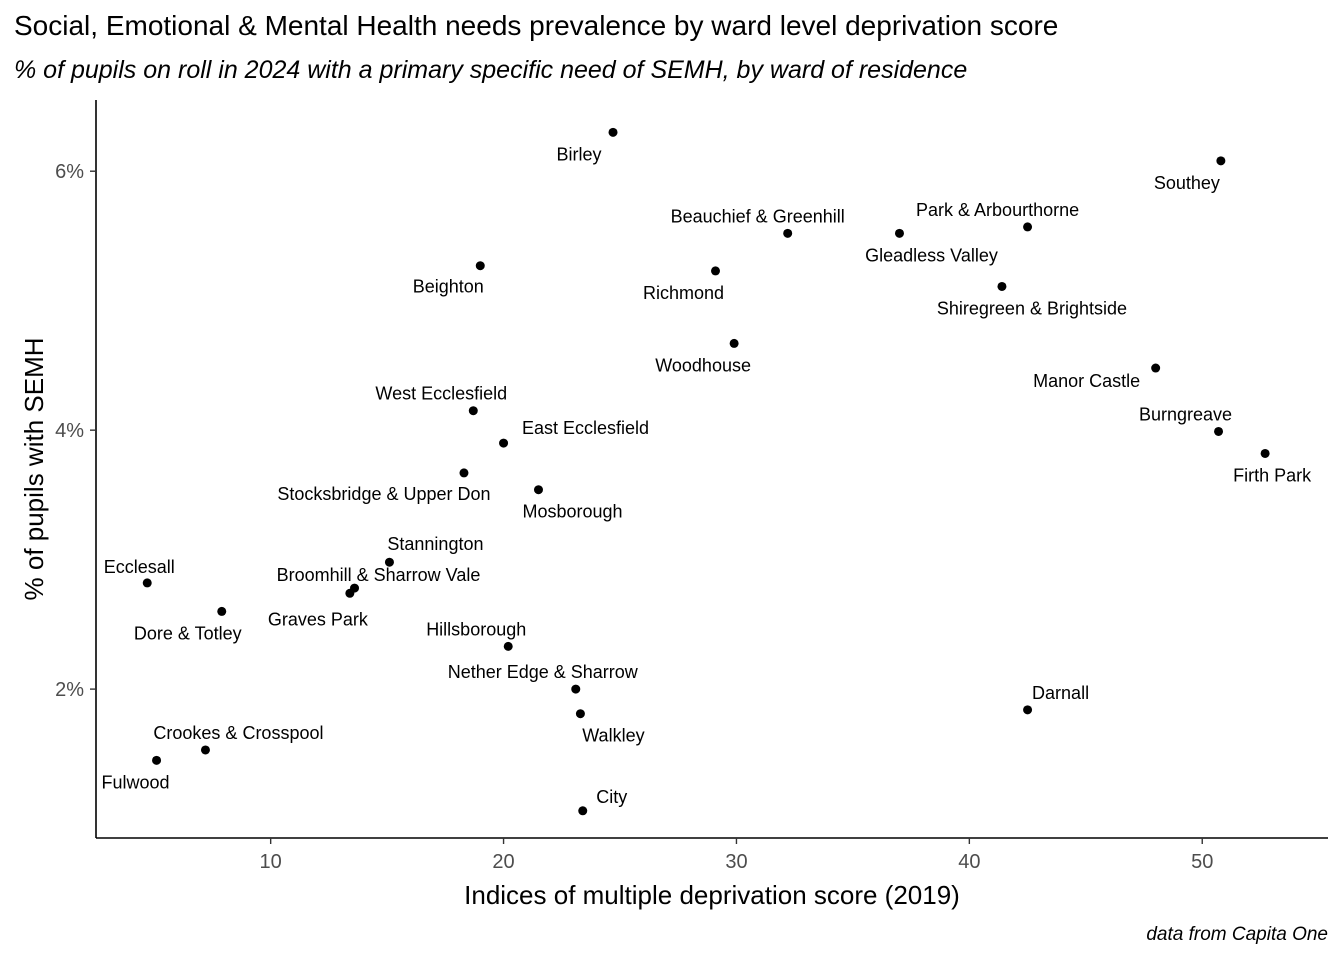 The image size is (1344, 960). Describe the element at coordinates (435, 544) in the screenshot. I see `point-label: Stannington` at that location.